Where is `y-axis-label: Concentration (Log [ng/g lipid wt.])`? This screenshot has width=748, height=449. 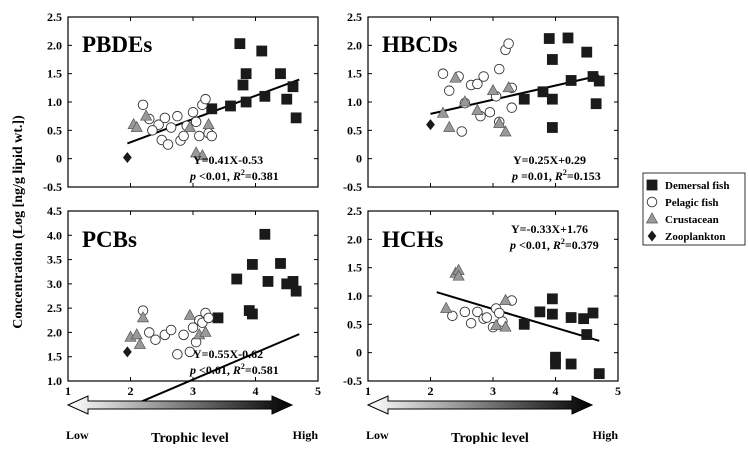 y-axis-label: Concentration (Log [ng/g lipid wt.]) is located at coordinates (18, 222).